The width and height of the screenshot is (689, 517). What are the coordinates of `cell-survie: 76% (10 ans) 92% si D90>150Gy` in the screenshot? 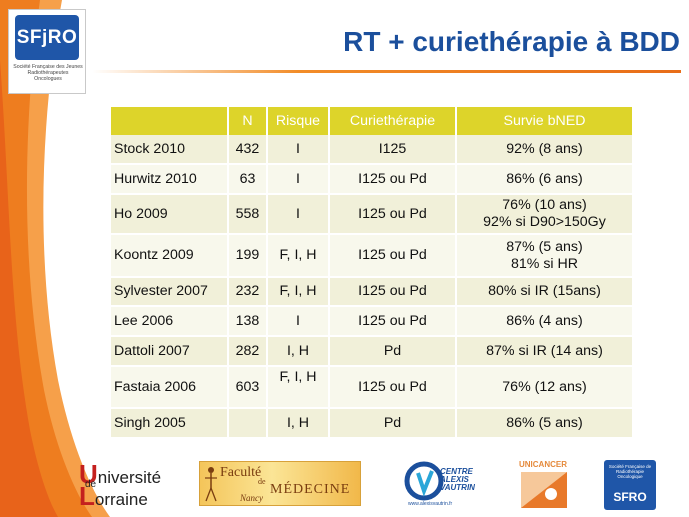 It's located at (545, 214).